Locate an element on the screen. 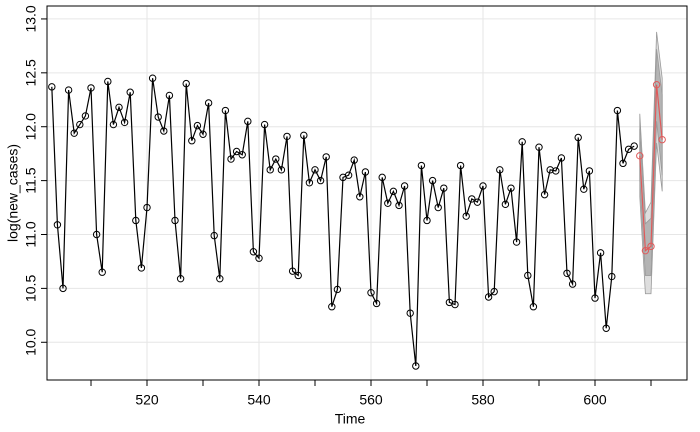 This screenshot has width=700, height=432. y-tick-label: 11.0 is located at coordinates (31, 234).